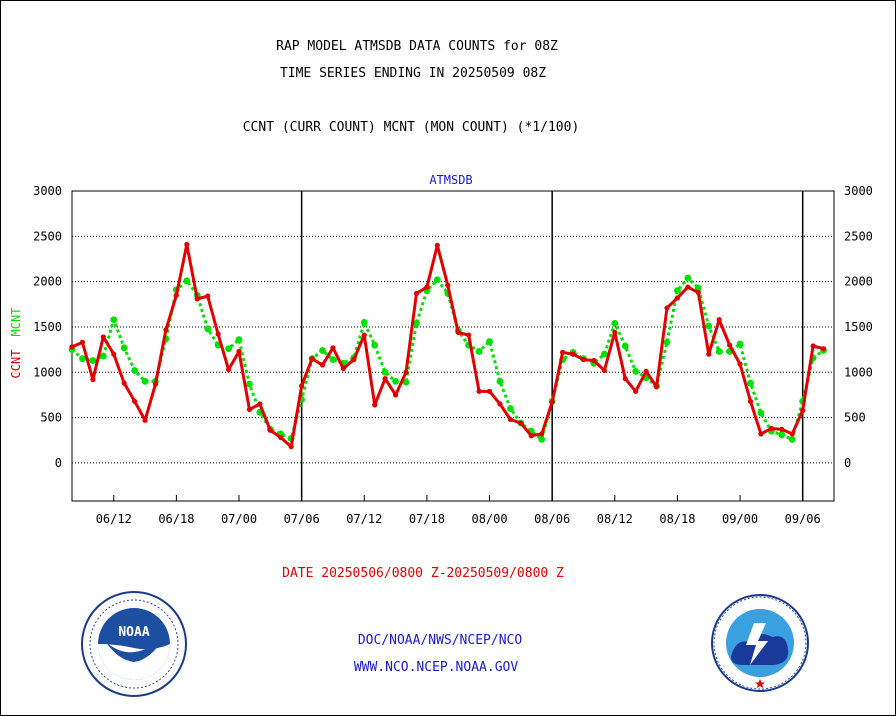 The height and width of the screenshot is (716, 896). I want to click on y-tick-label-right: 1500, so click(858, 327).